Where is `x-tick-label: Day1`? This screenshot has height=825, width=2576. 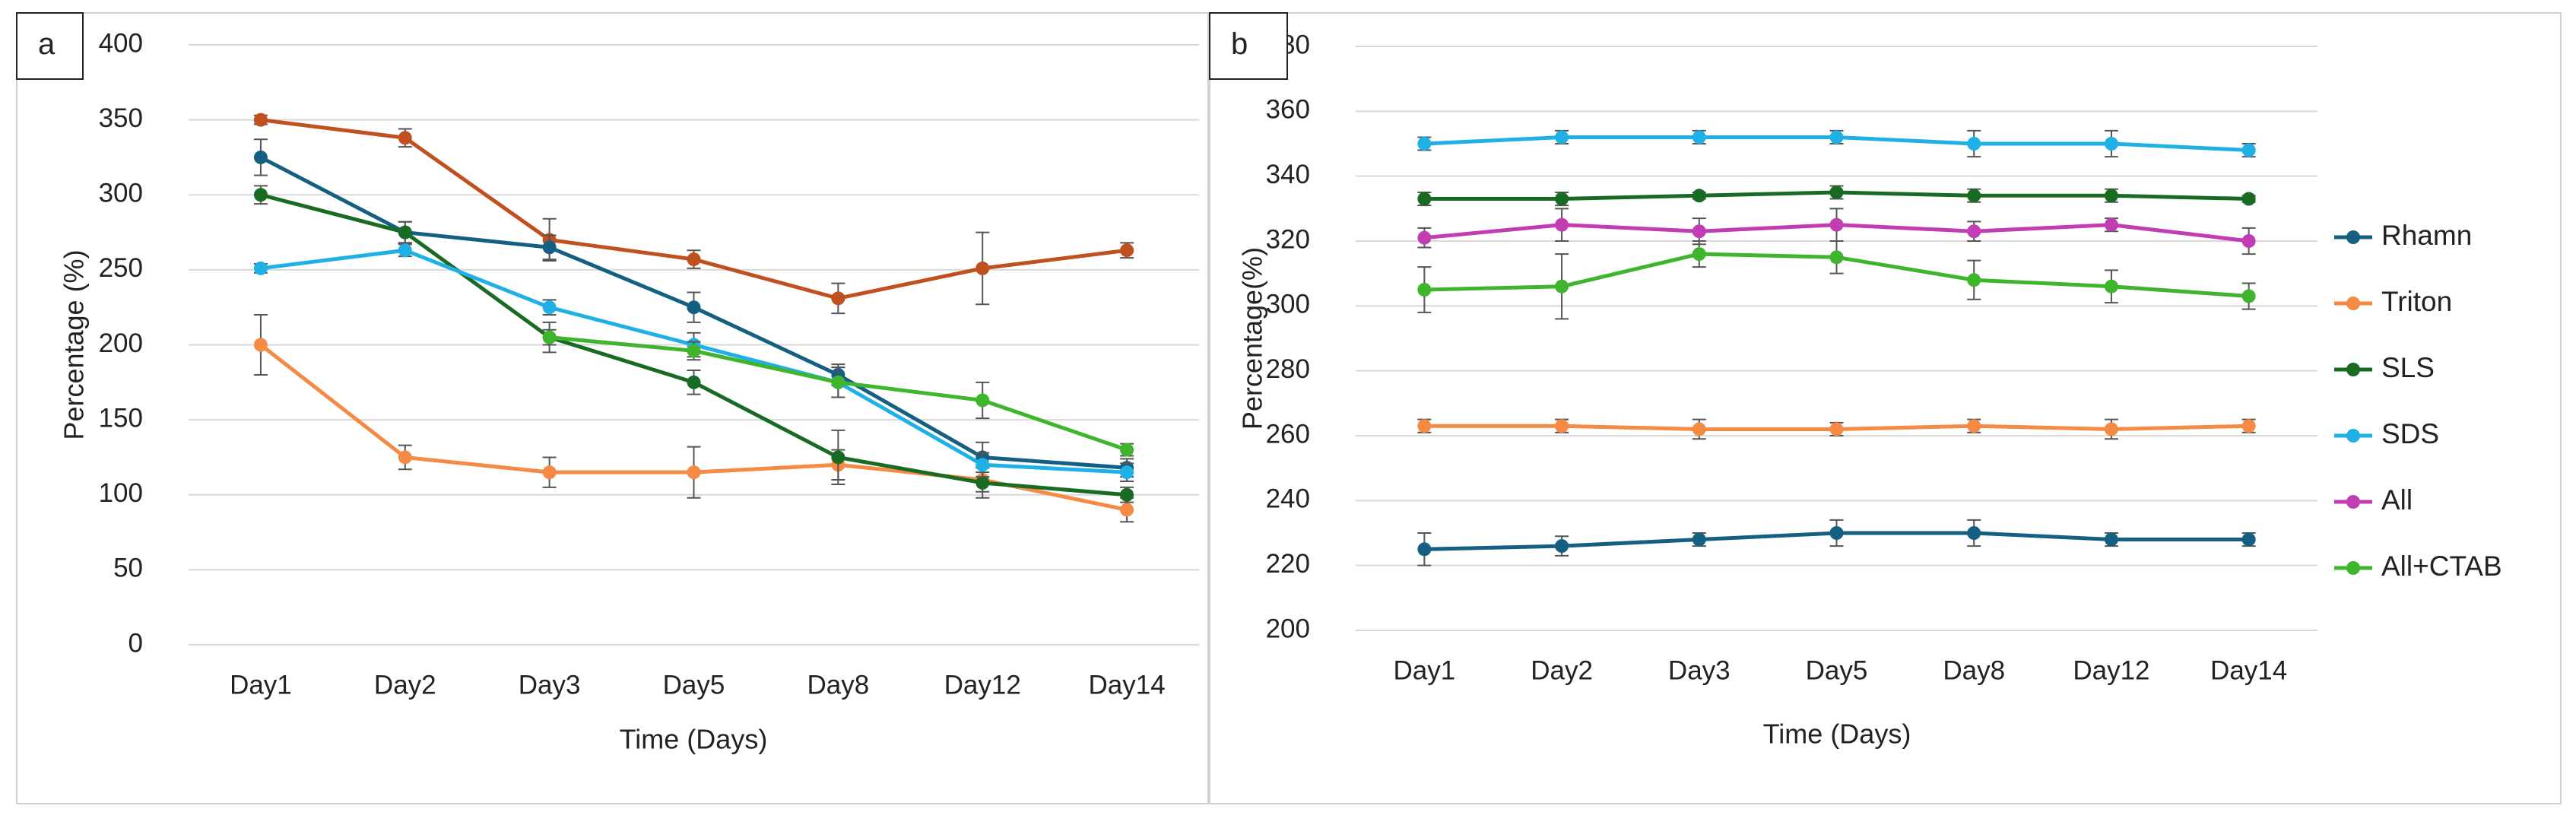
x-tick-label: Day1 is located at coordinates (1424, 670).